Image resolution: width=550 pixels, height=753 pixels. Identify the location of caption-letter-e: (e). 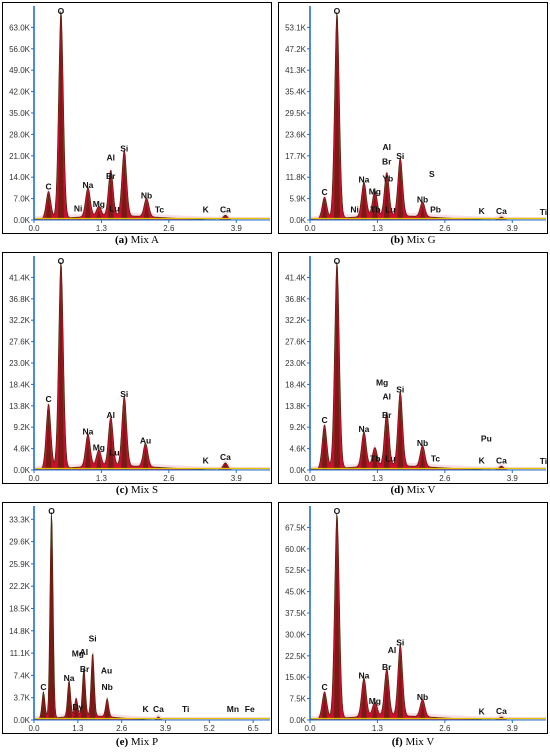
(122, 742).